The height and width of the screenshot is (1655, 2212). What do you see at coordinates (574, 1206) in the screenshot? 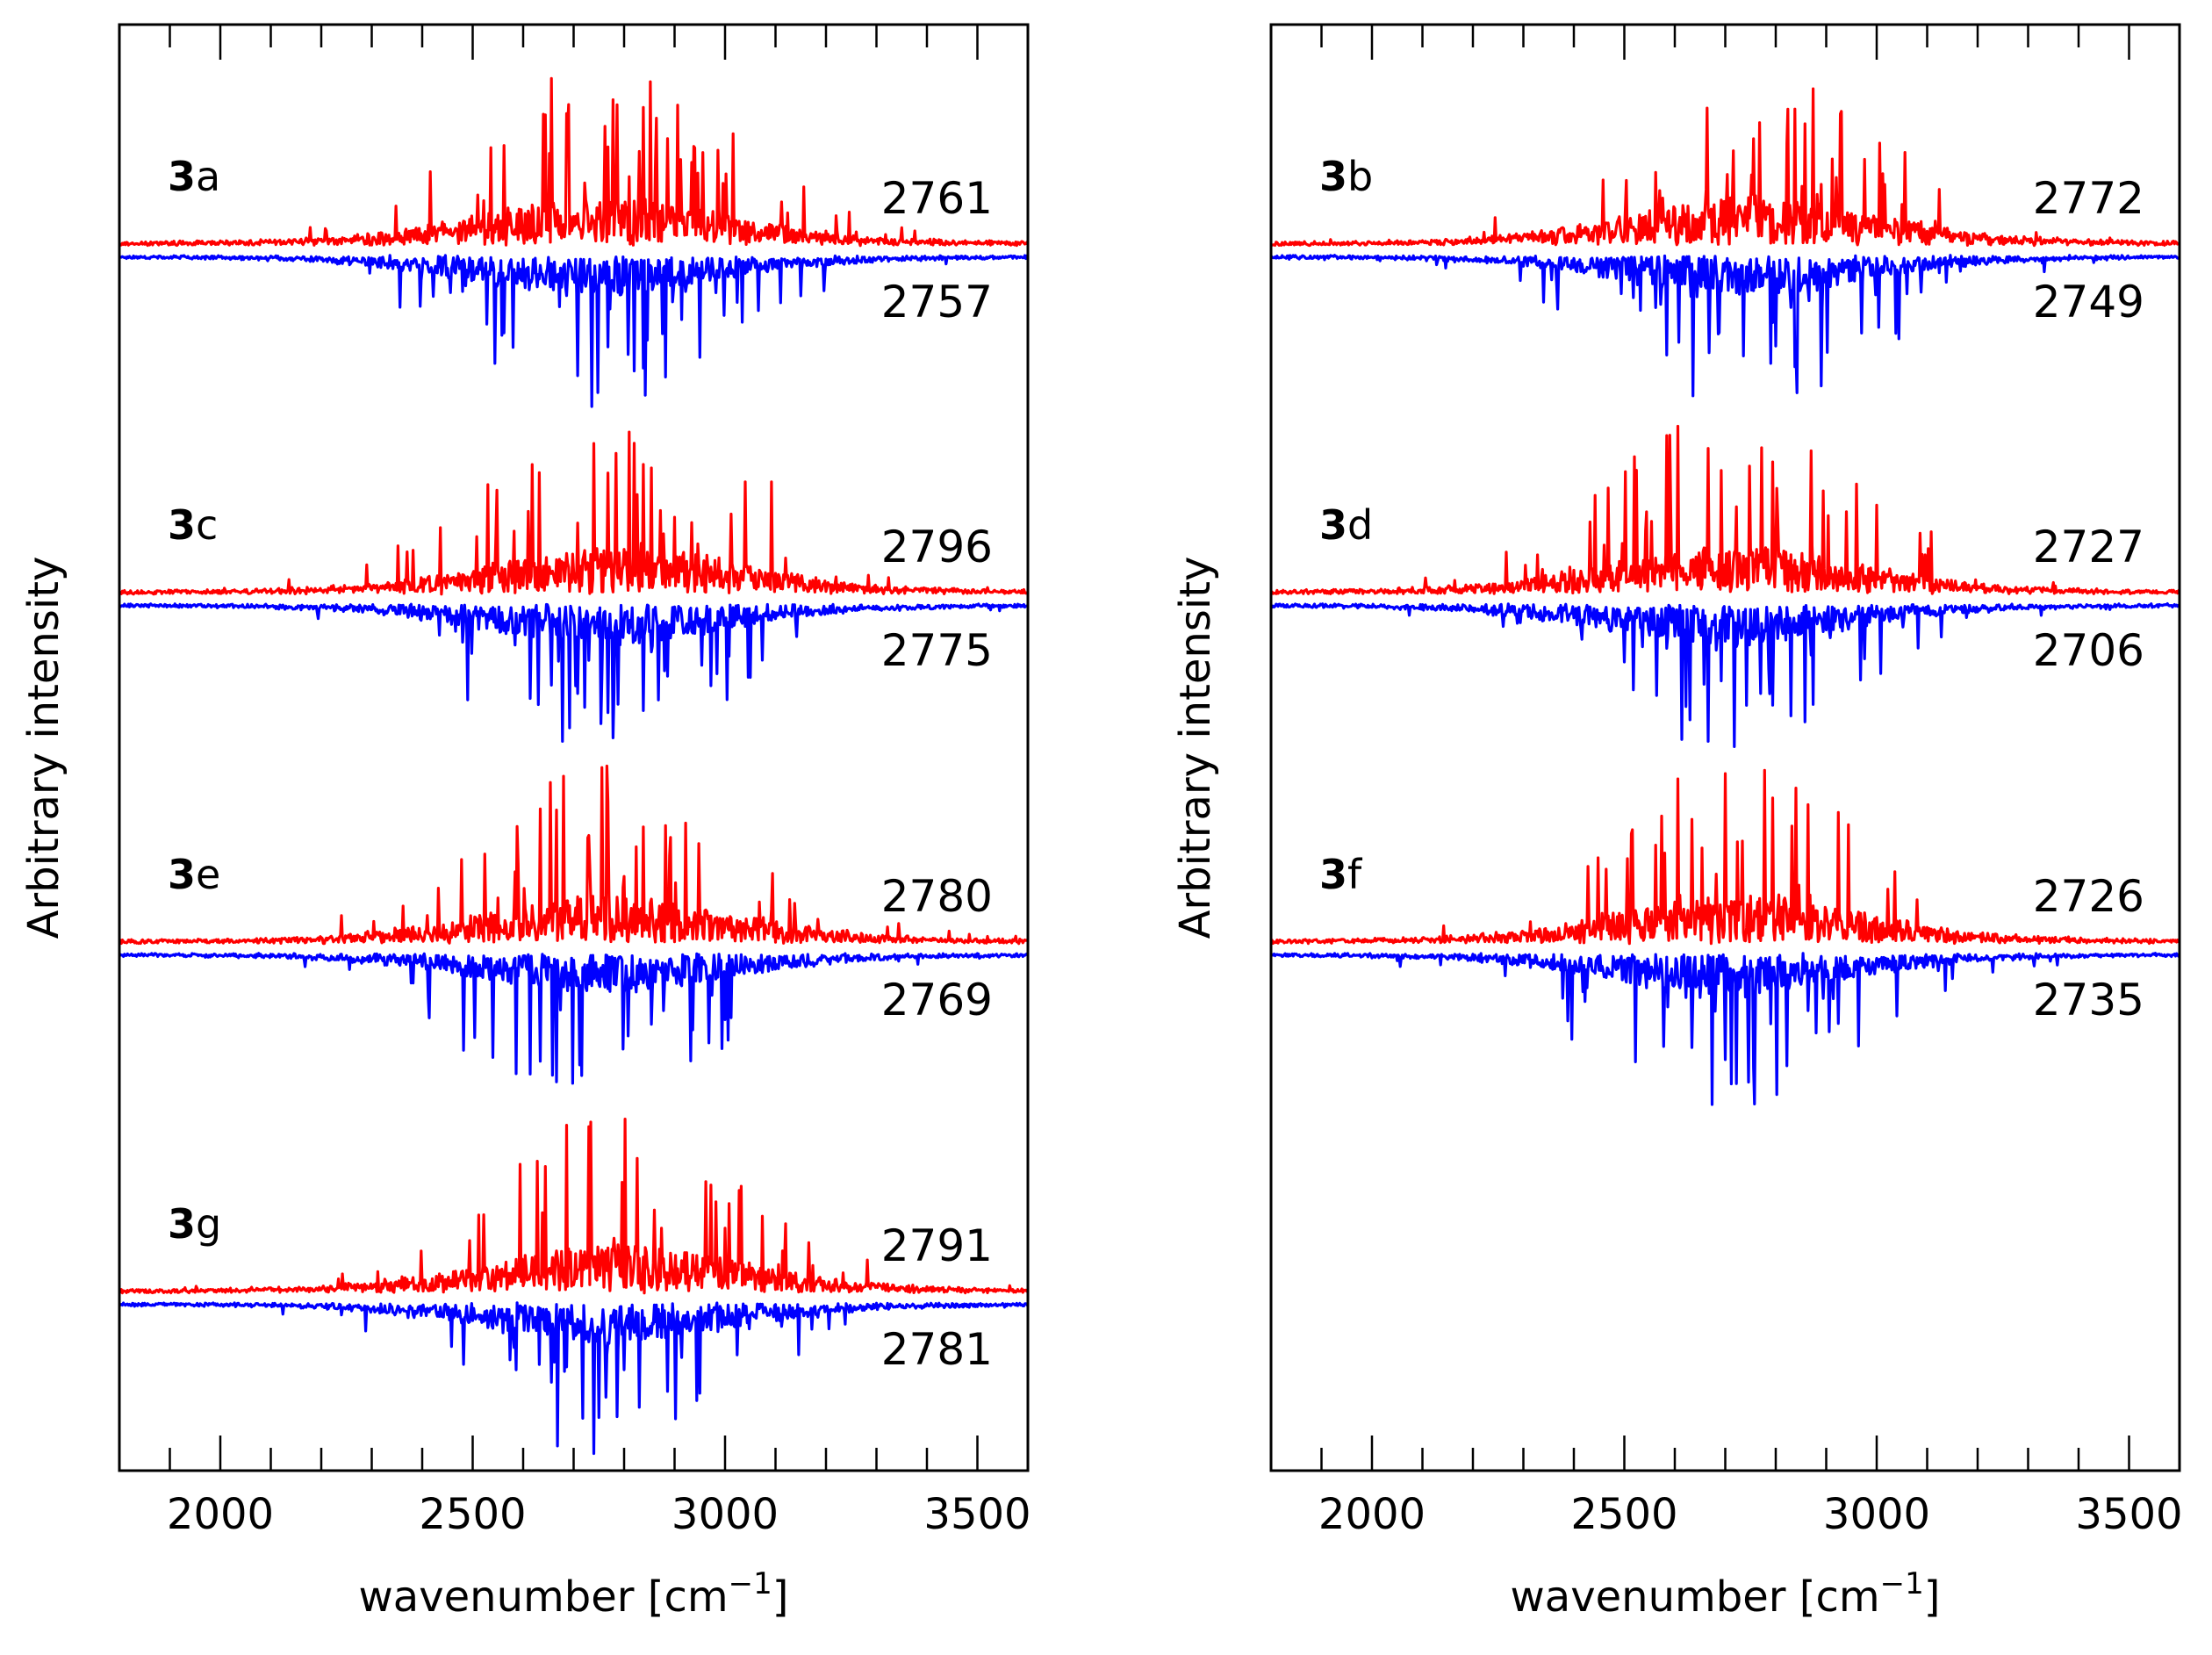
I see `spectrum-upper-3g` at bounding box center [574, 1206].